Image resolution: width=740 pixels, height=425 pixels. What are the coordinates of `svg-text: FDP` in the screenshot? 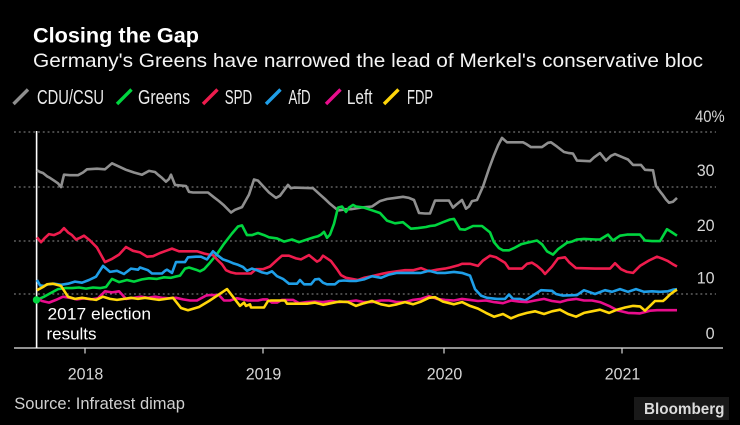 It's located at (420, 98).